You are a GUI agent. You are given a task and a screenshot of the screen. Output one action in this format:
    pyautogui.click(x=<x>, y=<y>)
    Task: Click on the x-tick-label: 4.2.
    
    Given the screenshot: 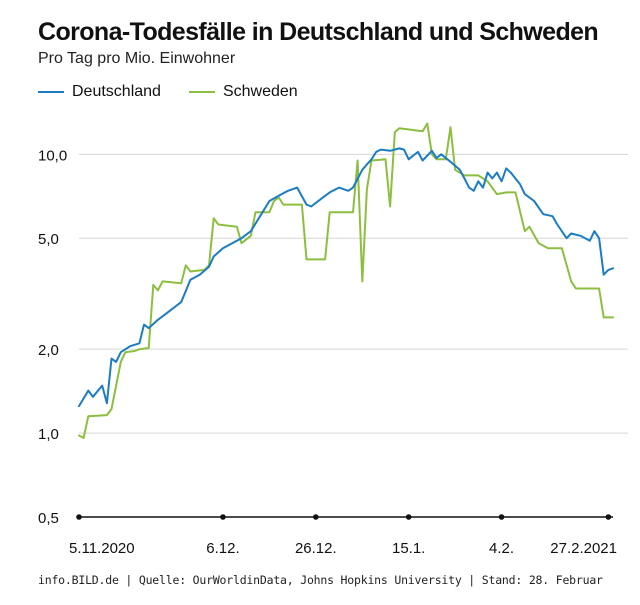 What is the action you would take?
    pyautogui.click(x=501, y=548)
    